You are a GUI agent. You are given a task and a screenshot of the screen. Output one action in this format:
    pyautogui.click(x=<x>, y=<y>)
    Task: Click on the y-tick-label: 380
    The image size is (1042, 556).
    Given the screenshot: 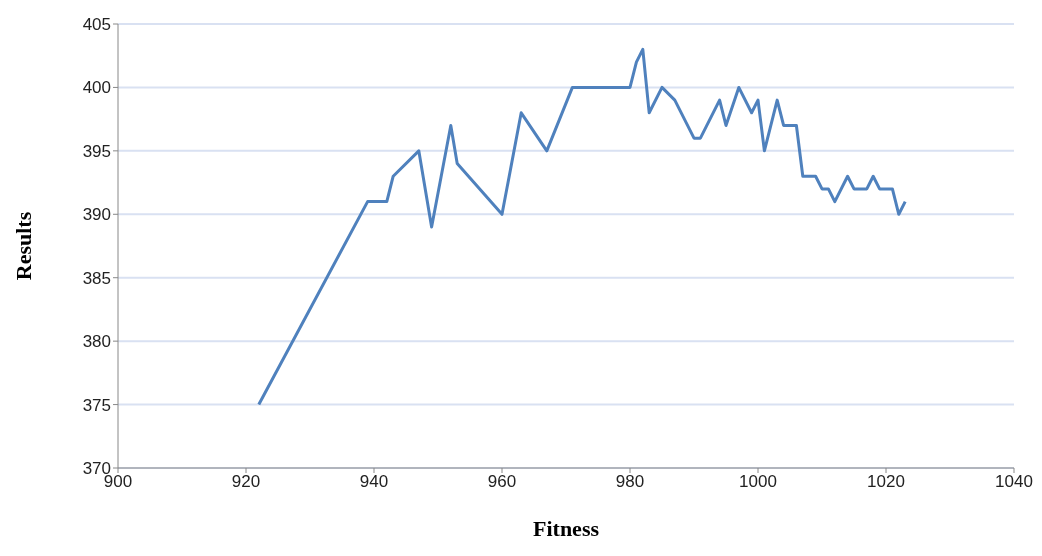 What is the action you would take?
    pyautogui.click(x=96, y=342)
    